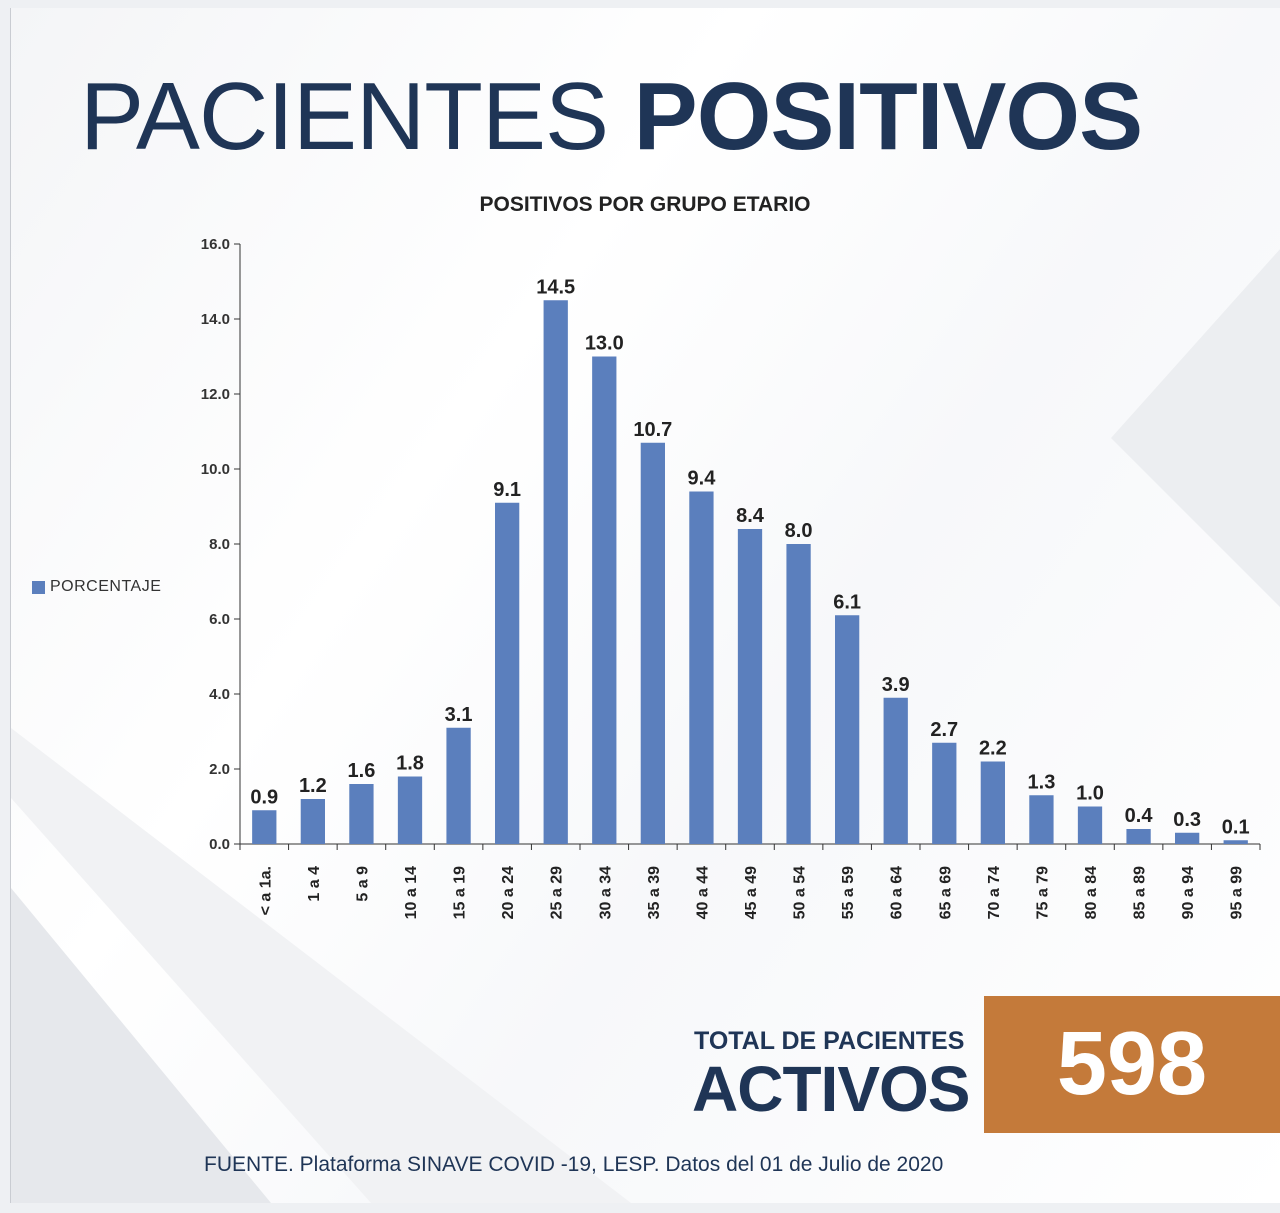  I want to click on x-tick-label: 90 a 94, so click(1188, 892).